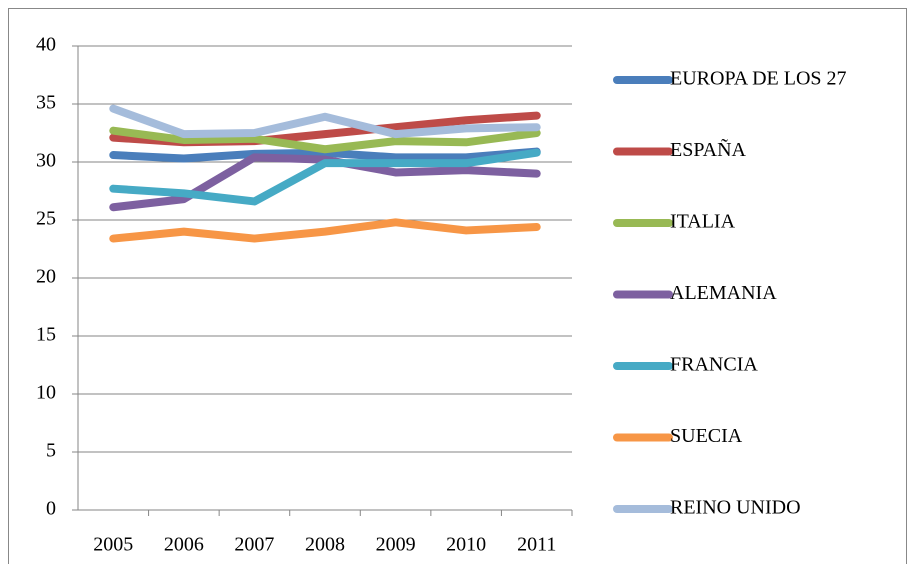 Image resolution: width=915 pixels, height=564 pixels. What do you see at coordinates (46, 161) in the screenshot?
I see `y-tick-label: 30` at bounding box center [46, 161].